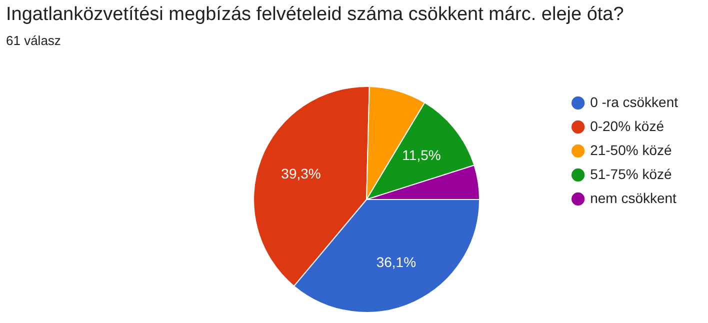 This screenshot has height=323, width=708. Describe the element at coordinates (631, 150) in the screenshot. I see `legend-label: 21-50% közé` at that location.